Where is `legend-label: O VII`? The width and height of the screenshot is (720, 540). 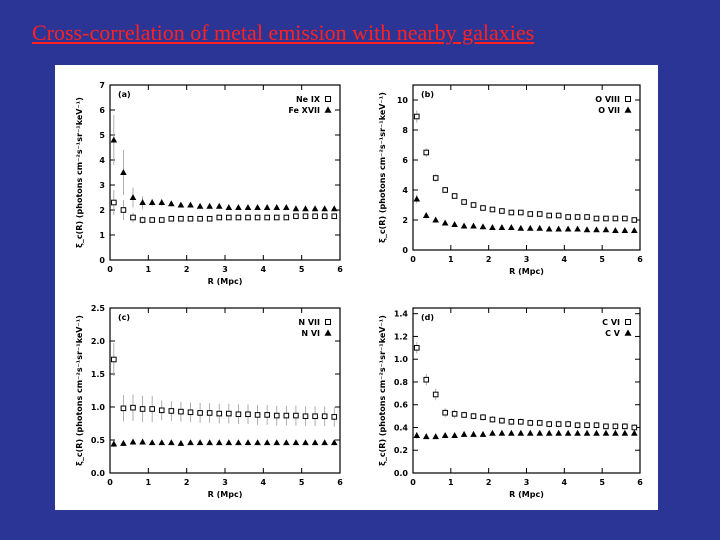 legend-label: O VII is located at coordinates (609, 110).